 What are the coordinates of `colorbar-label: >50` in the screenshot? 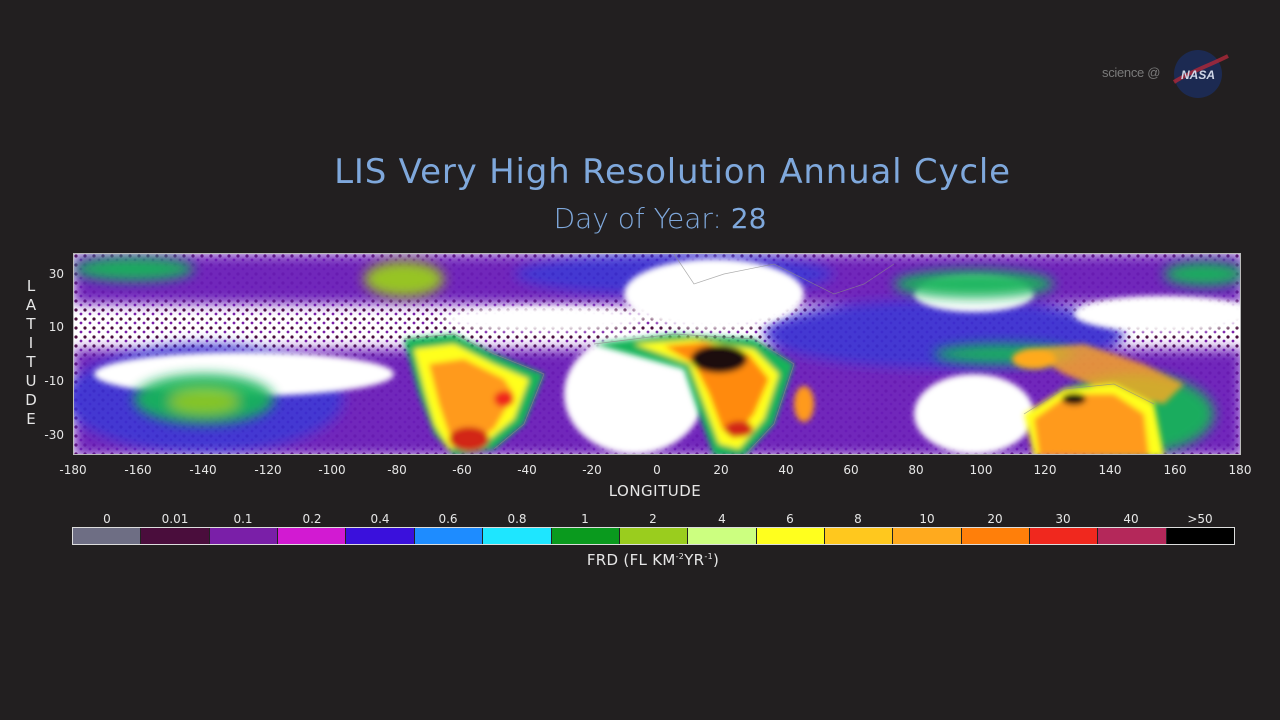 It's located at (1200, 519).